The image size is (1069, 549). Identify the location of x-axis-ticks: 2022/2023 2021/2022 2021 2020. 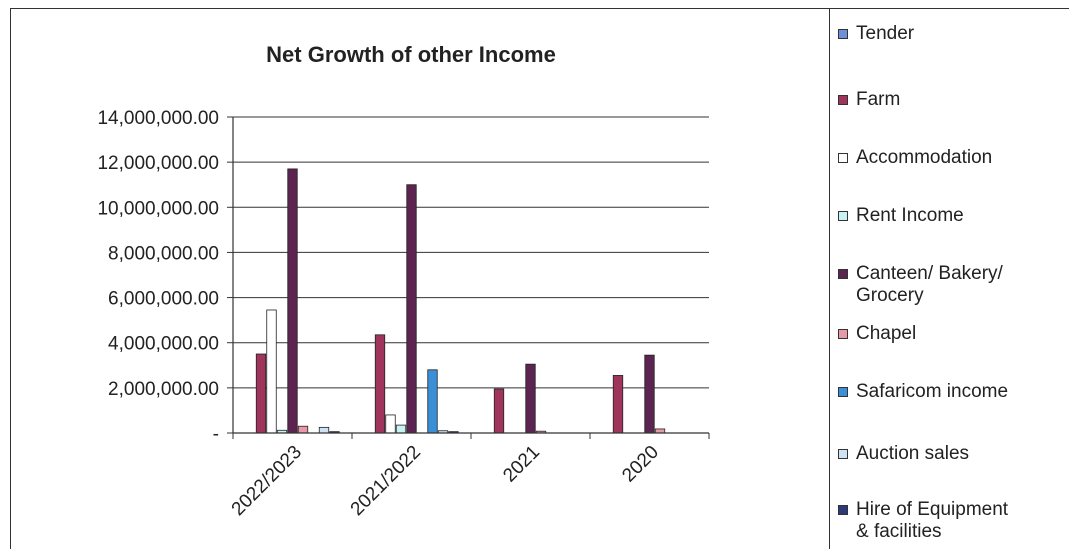
(469, 476).